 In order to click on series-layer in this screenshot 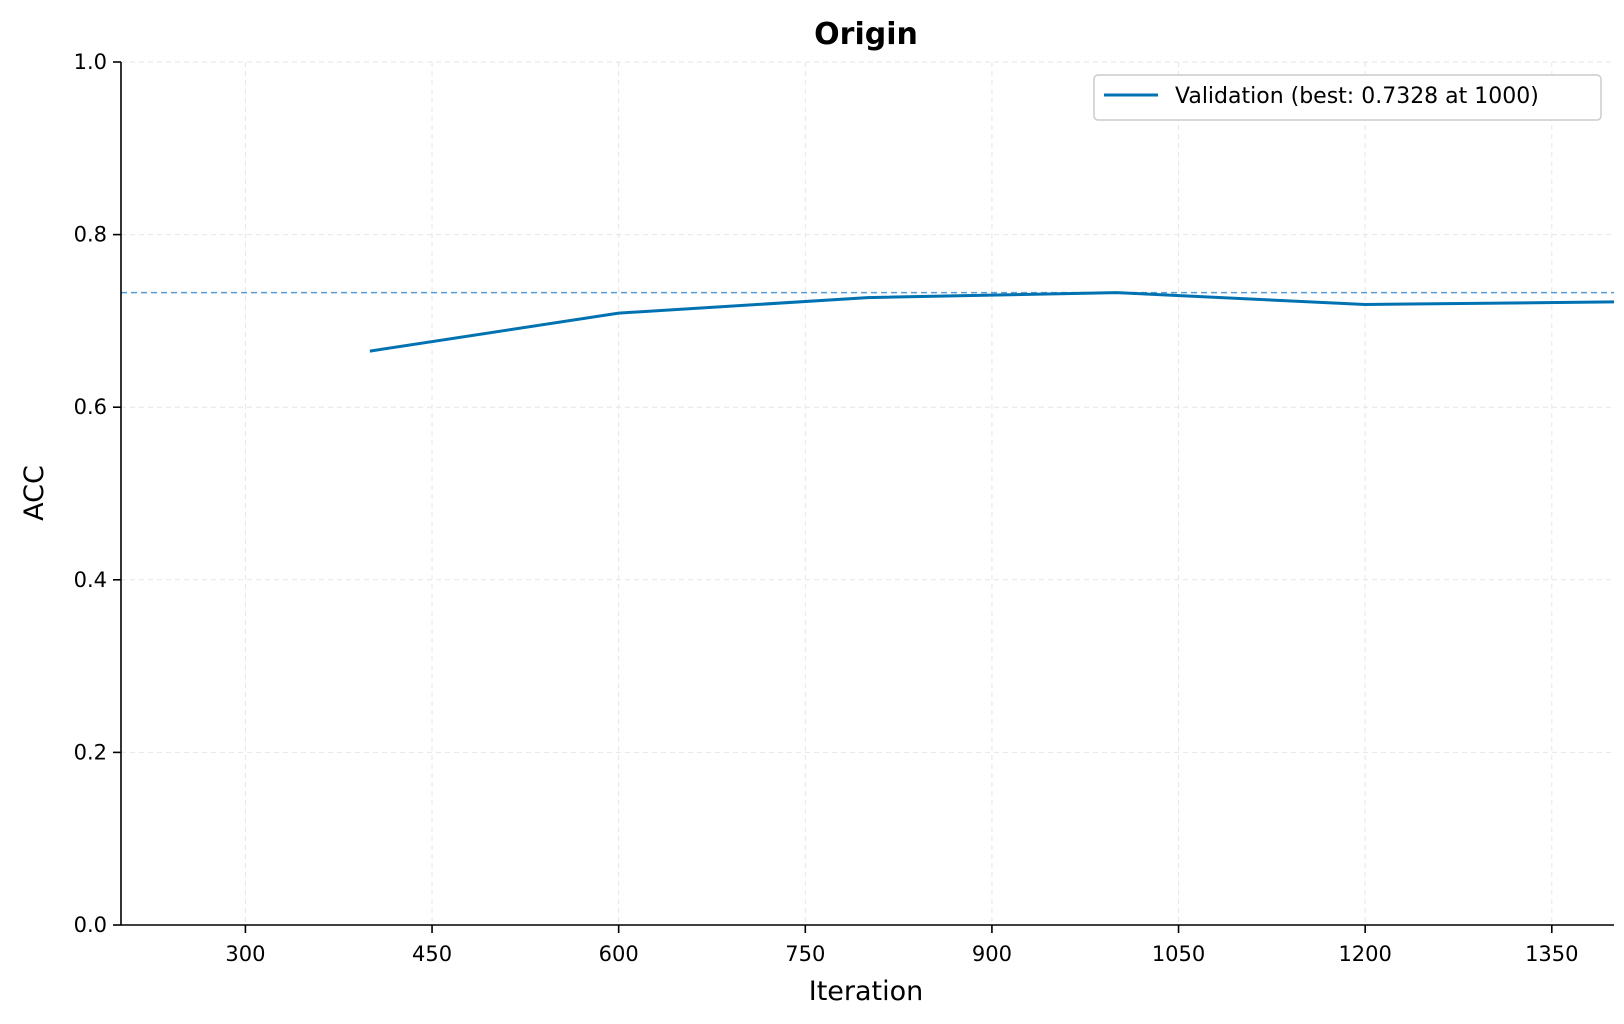, I will do `click(992, 322)`.